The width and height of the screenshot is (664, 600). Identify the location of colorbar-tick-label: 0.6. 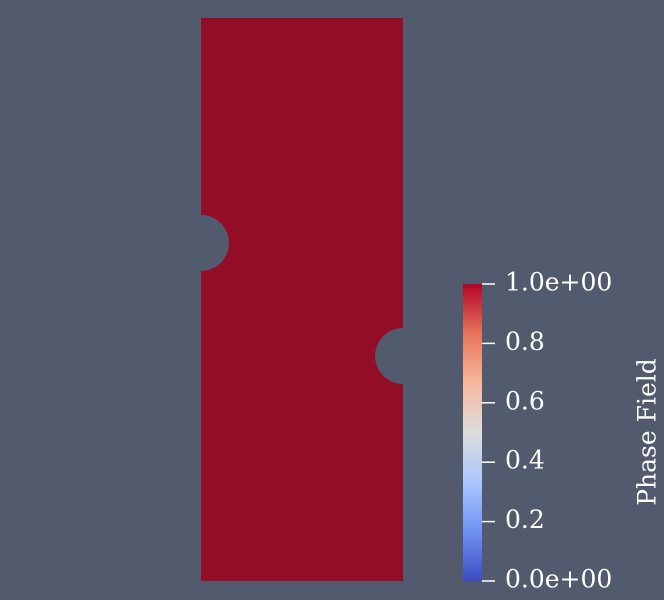
(525, 400).